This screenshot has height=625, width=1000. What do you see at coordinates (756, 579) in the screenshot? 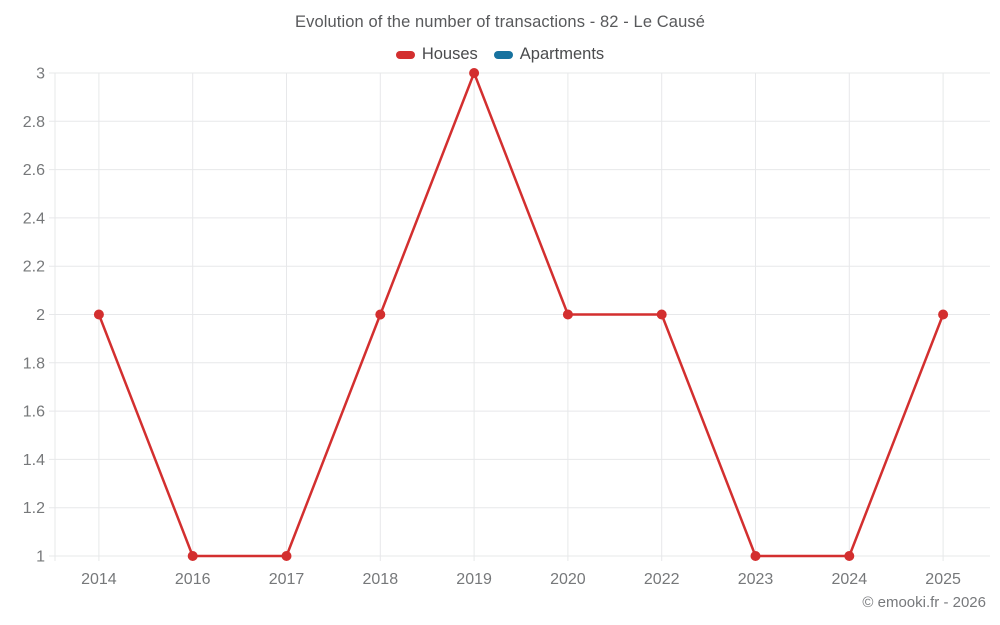
I see `x-tick-label: 2023` at bounding box center [756, 579].